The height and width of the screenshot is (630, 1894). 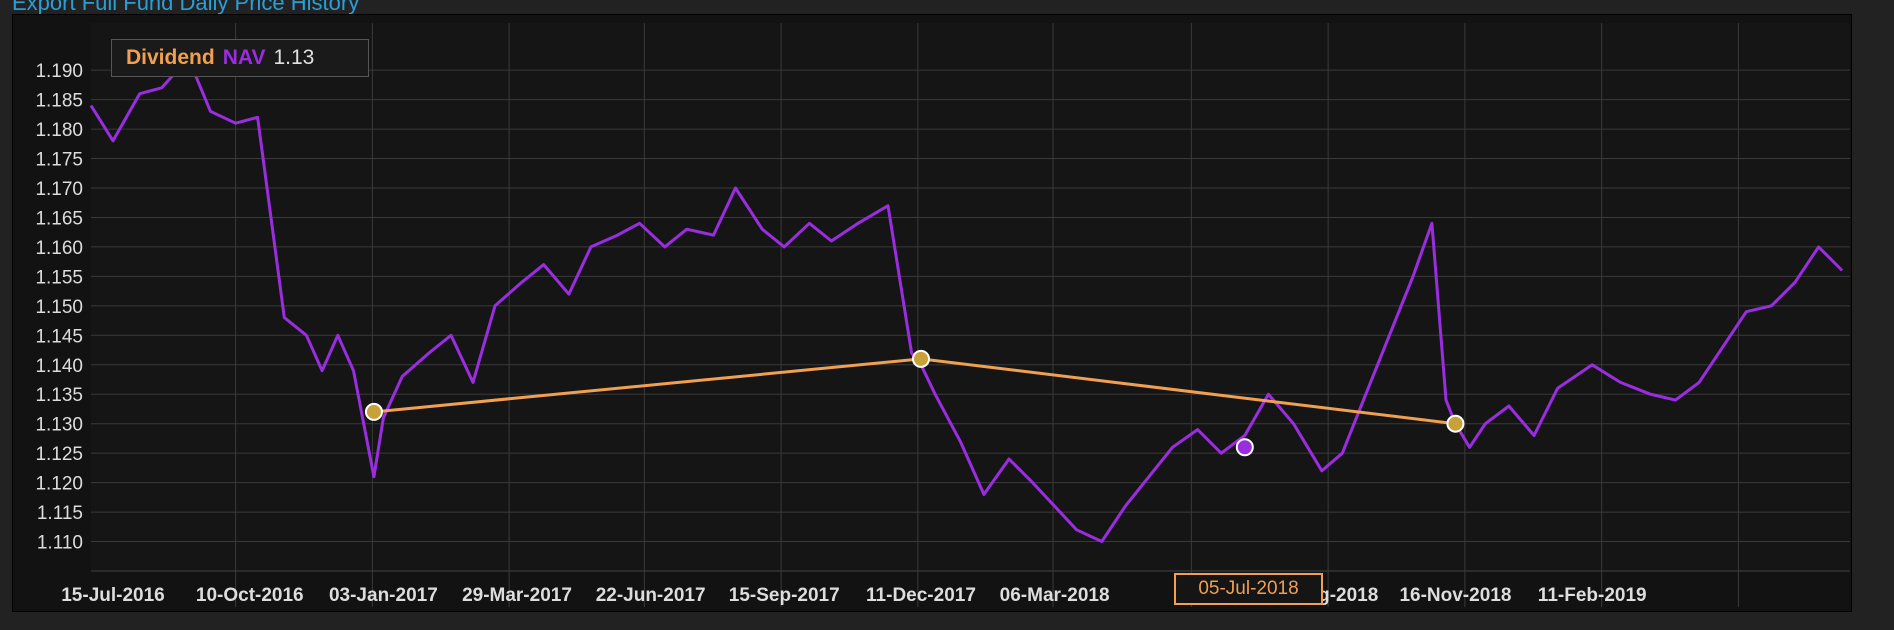 I want to click on y-tick-label: 1.115, so click(x=60, y=513).